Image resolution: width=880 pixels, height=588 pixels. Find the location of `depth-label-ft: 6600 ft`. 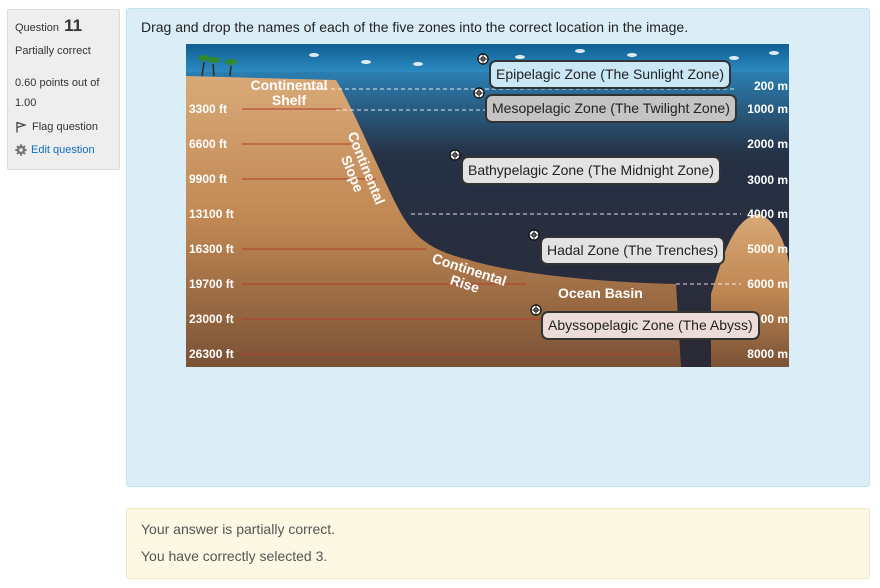

depth-label-ft: 6600 ft is located at coordinates (208, 144).